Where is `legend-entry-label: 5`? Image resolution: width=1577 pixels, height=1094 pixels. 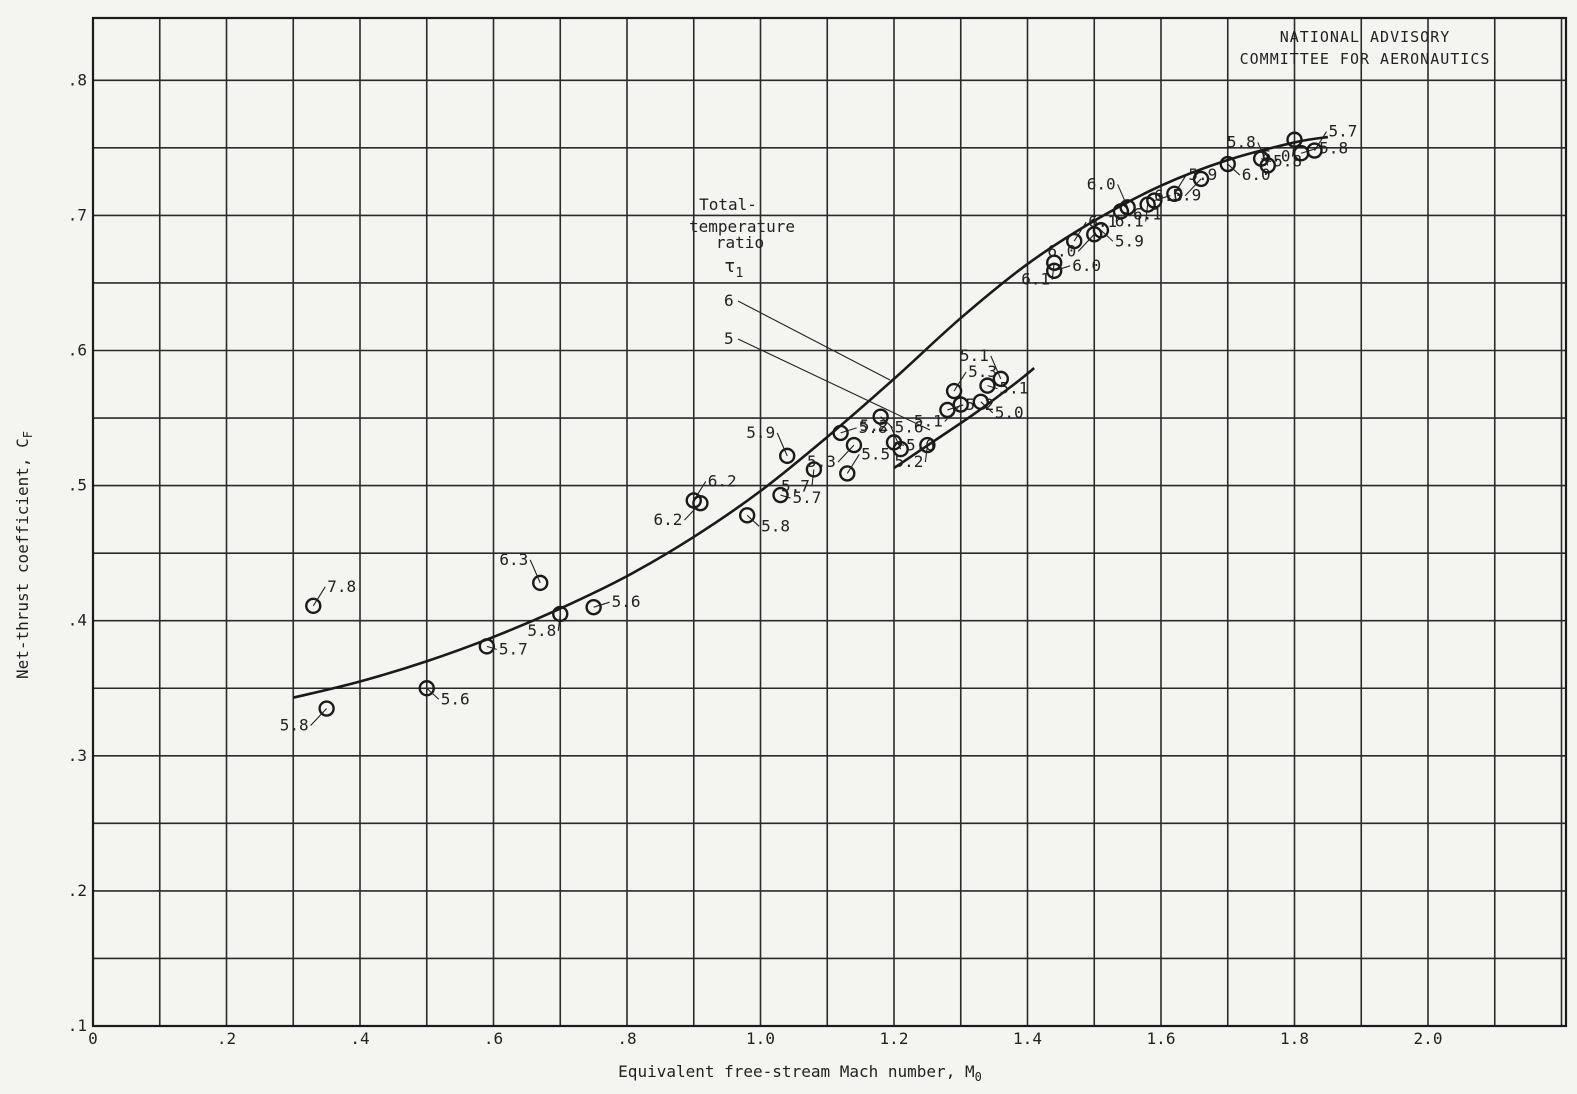 legend-entry-label: 5 is located at coordinates (729, 338).